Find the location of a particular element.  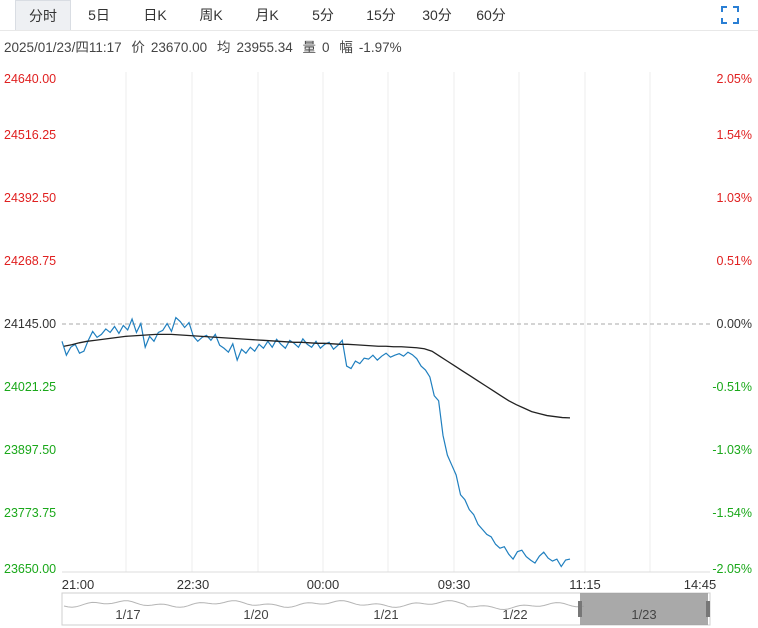

info-price-label: 价 is located at coordinates (138, 47).